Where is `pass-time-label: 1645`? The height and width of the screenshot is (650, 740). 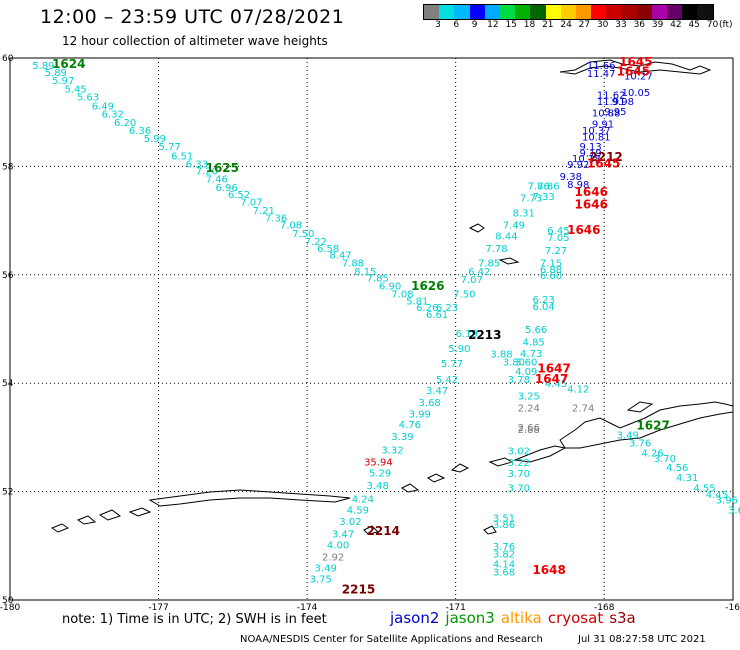 pass-time-label: 1645 is located at coordinates (633, 71).